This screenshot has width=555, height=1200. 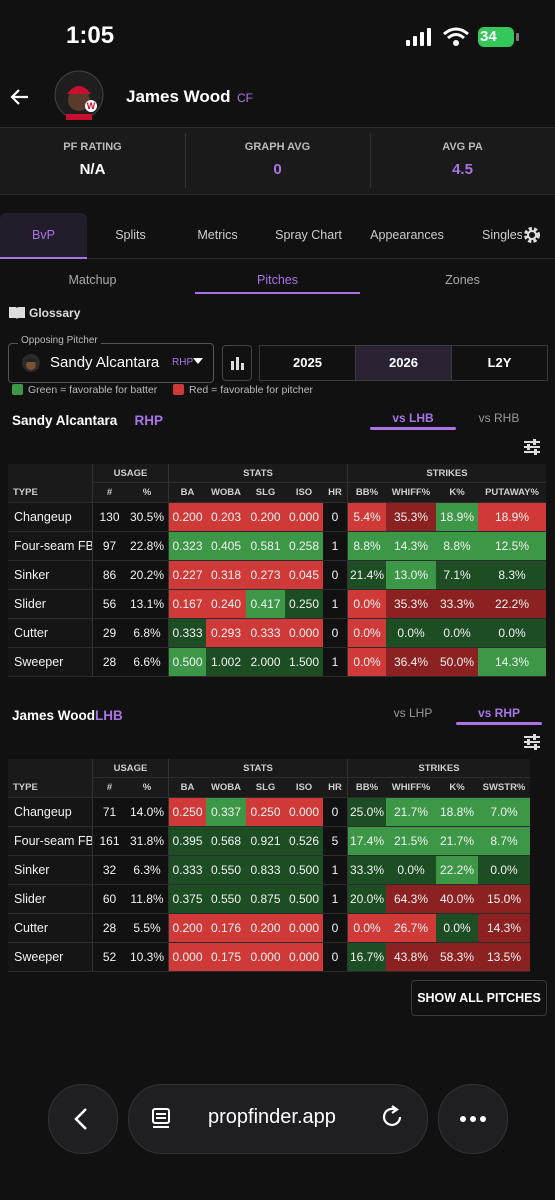 I want to click on table-cell: 130, so click(x=109, y=517).